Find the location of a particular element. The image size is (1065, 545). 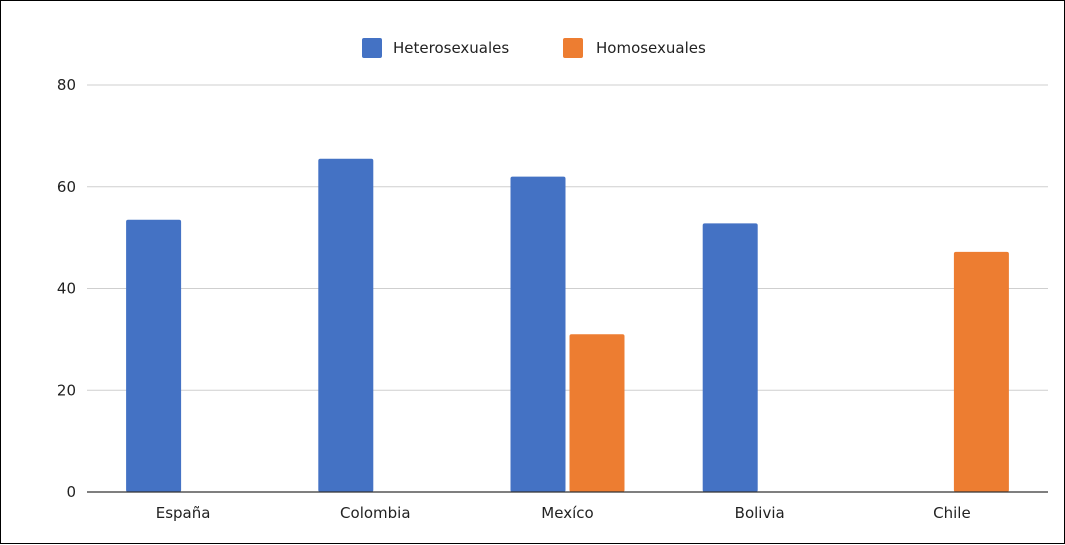

legend-swatch-homosexuales is located at coordinates (573, 48).